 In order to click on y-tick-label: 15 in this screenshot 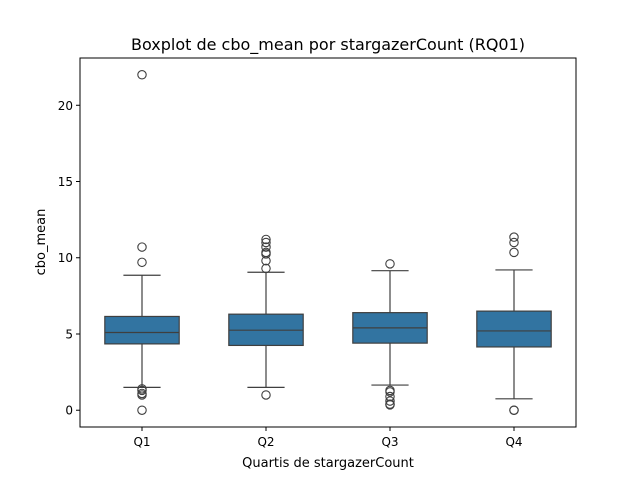, I will do `click(65, 182)`.